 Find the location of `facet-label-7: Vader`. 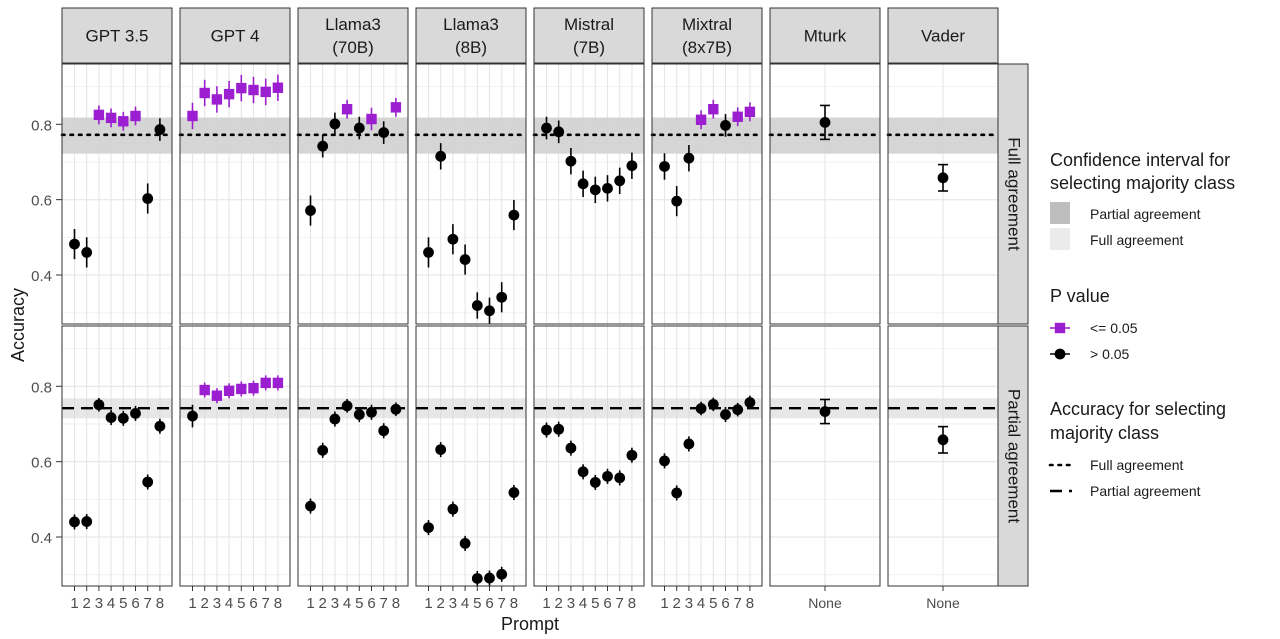

facet-label-7: Vader is located at coordinates (943, 36).